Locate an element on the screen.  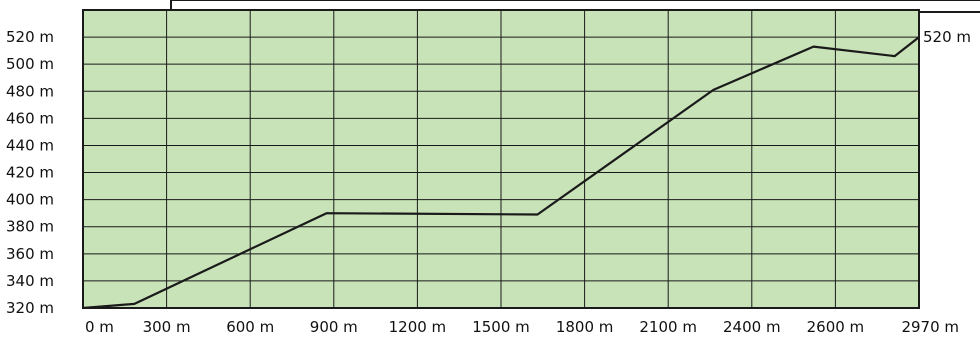
x-tick-label-8: 2400 m is located at coordinates (752, 327).